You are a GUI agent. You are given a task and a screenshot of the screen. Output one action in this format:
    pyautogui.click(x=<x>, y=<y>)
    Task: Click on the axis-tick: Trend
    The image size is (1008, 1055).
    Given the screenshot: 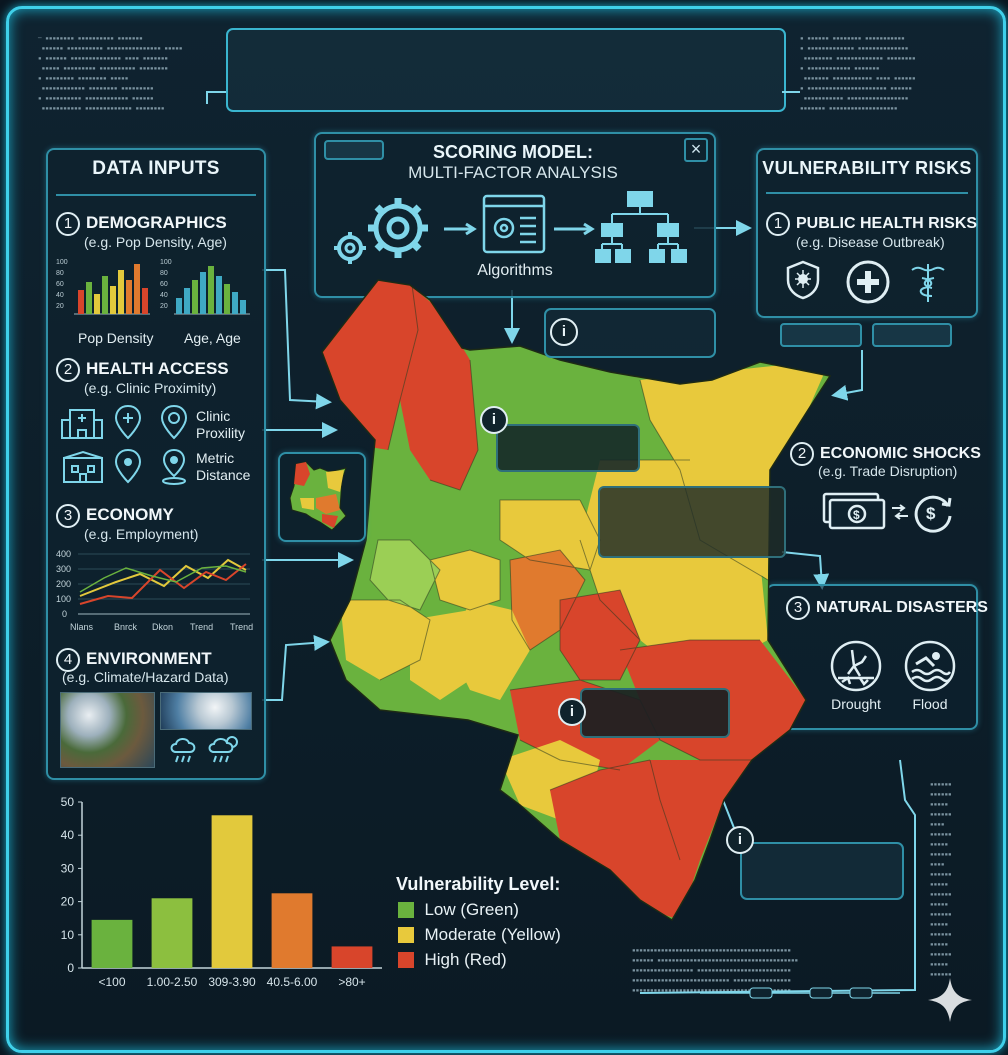 What is the action you would take?
    pyautogui.click(x=201, y=627)
    